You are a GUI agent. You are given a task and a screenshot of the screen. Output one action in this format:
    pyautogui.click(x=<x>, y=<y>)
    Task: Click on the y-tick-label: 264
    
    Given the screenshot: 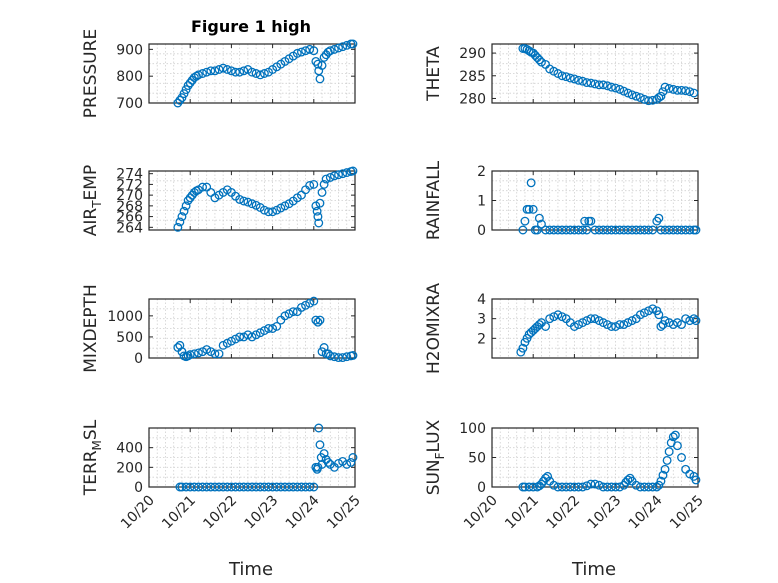 What is the action you would take?
    pyautogui.click(x=129, y=228)
    